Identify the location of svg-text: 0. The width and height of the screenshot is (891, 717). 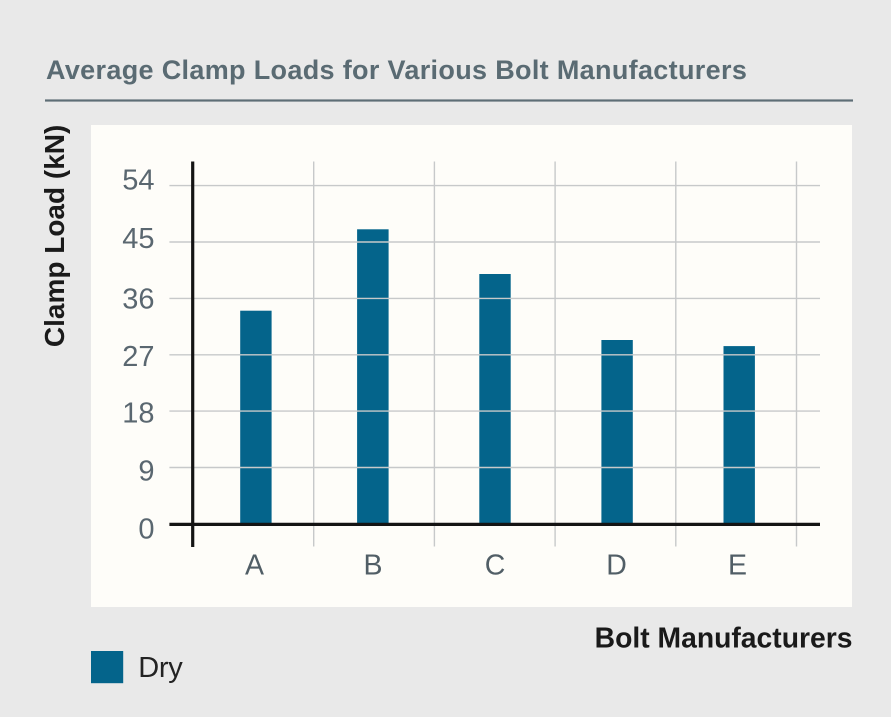
(146, 530).